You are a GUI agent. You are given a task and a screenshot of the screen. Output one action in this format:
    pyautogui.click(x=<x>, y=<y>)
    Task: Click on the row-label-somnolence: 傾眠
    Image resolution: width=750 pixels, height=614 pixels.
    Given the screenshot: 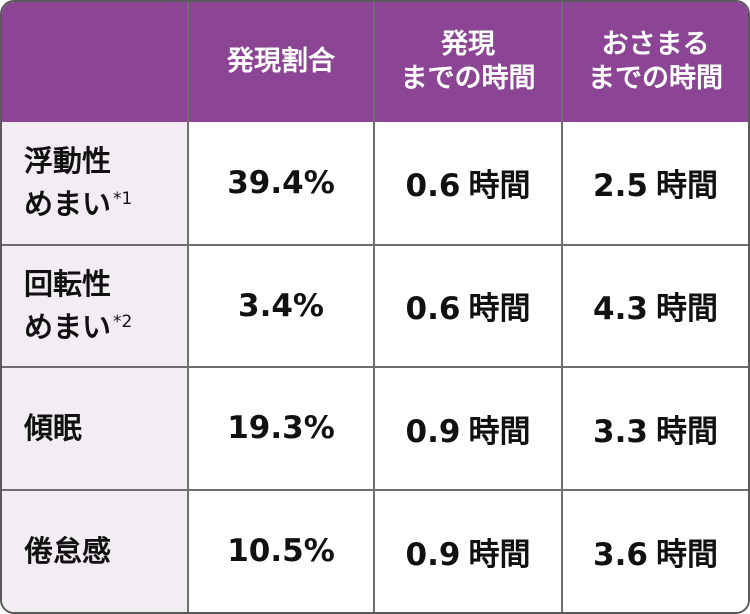 What is the action you would take?
    pyautogui.click(x=95, y=428)
    